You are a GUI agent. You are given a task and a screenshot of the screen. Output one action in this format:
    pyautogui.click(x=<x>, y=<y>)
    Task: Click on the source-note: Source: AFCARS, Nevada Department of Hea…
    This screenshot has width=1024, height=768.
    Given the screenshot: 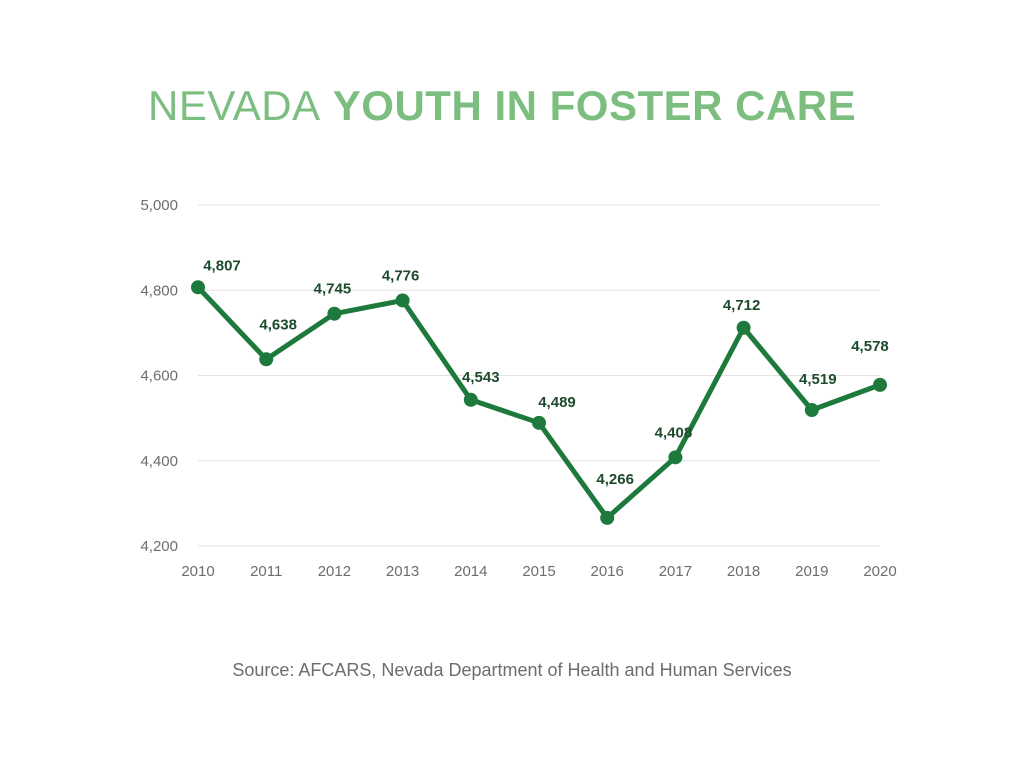 What is the action you would take?
    pyautogui.click(x=512, y=670)
    